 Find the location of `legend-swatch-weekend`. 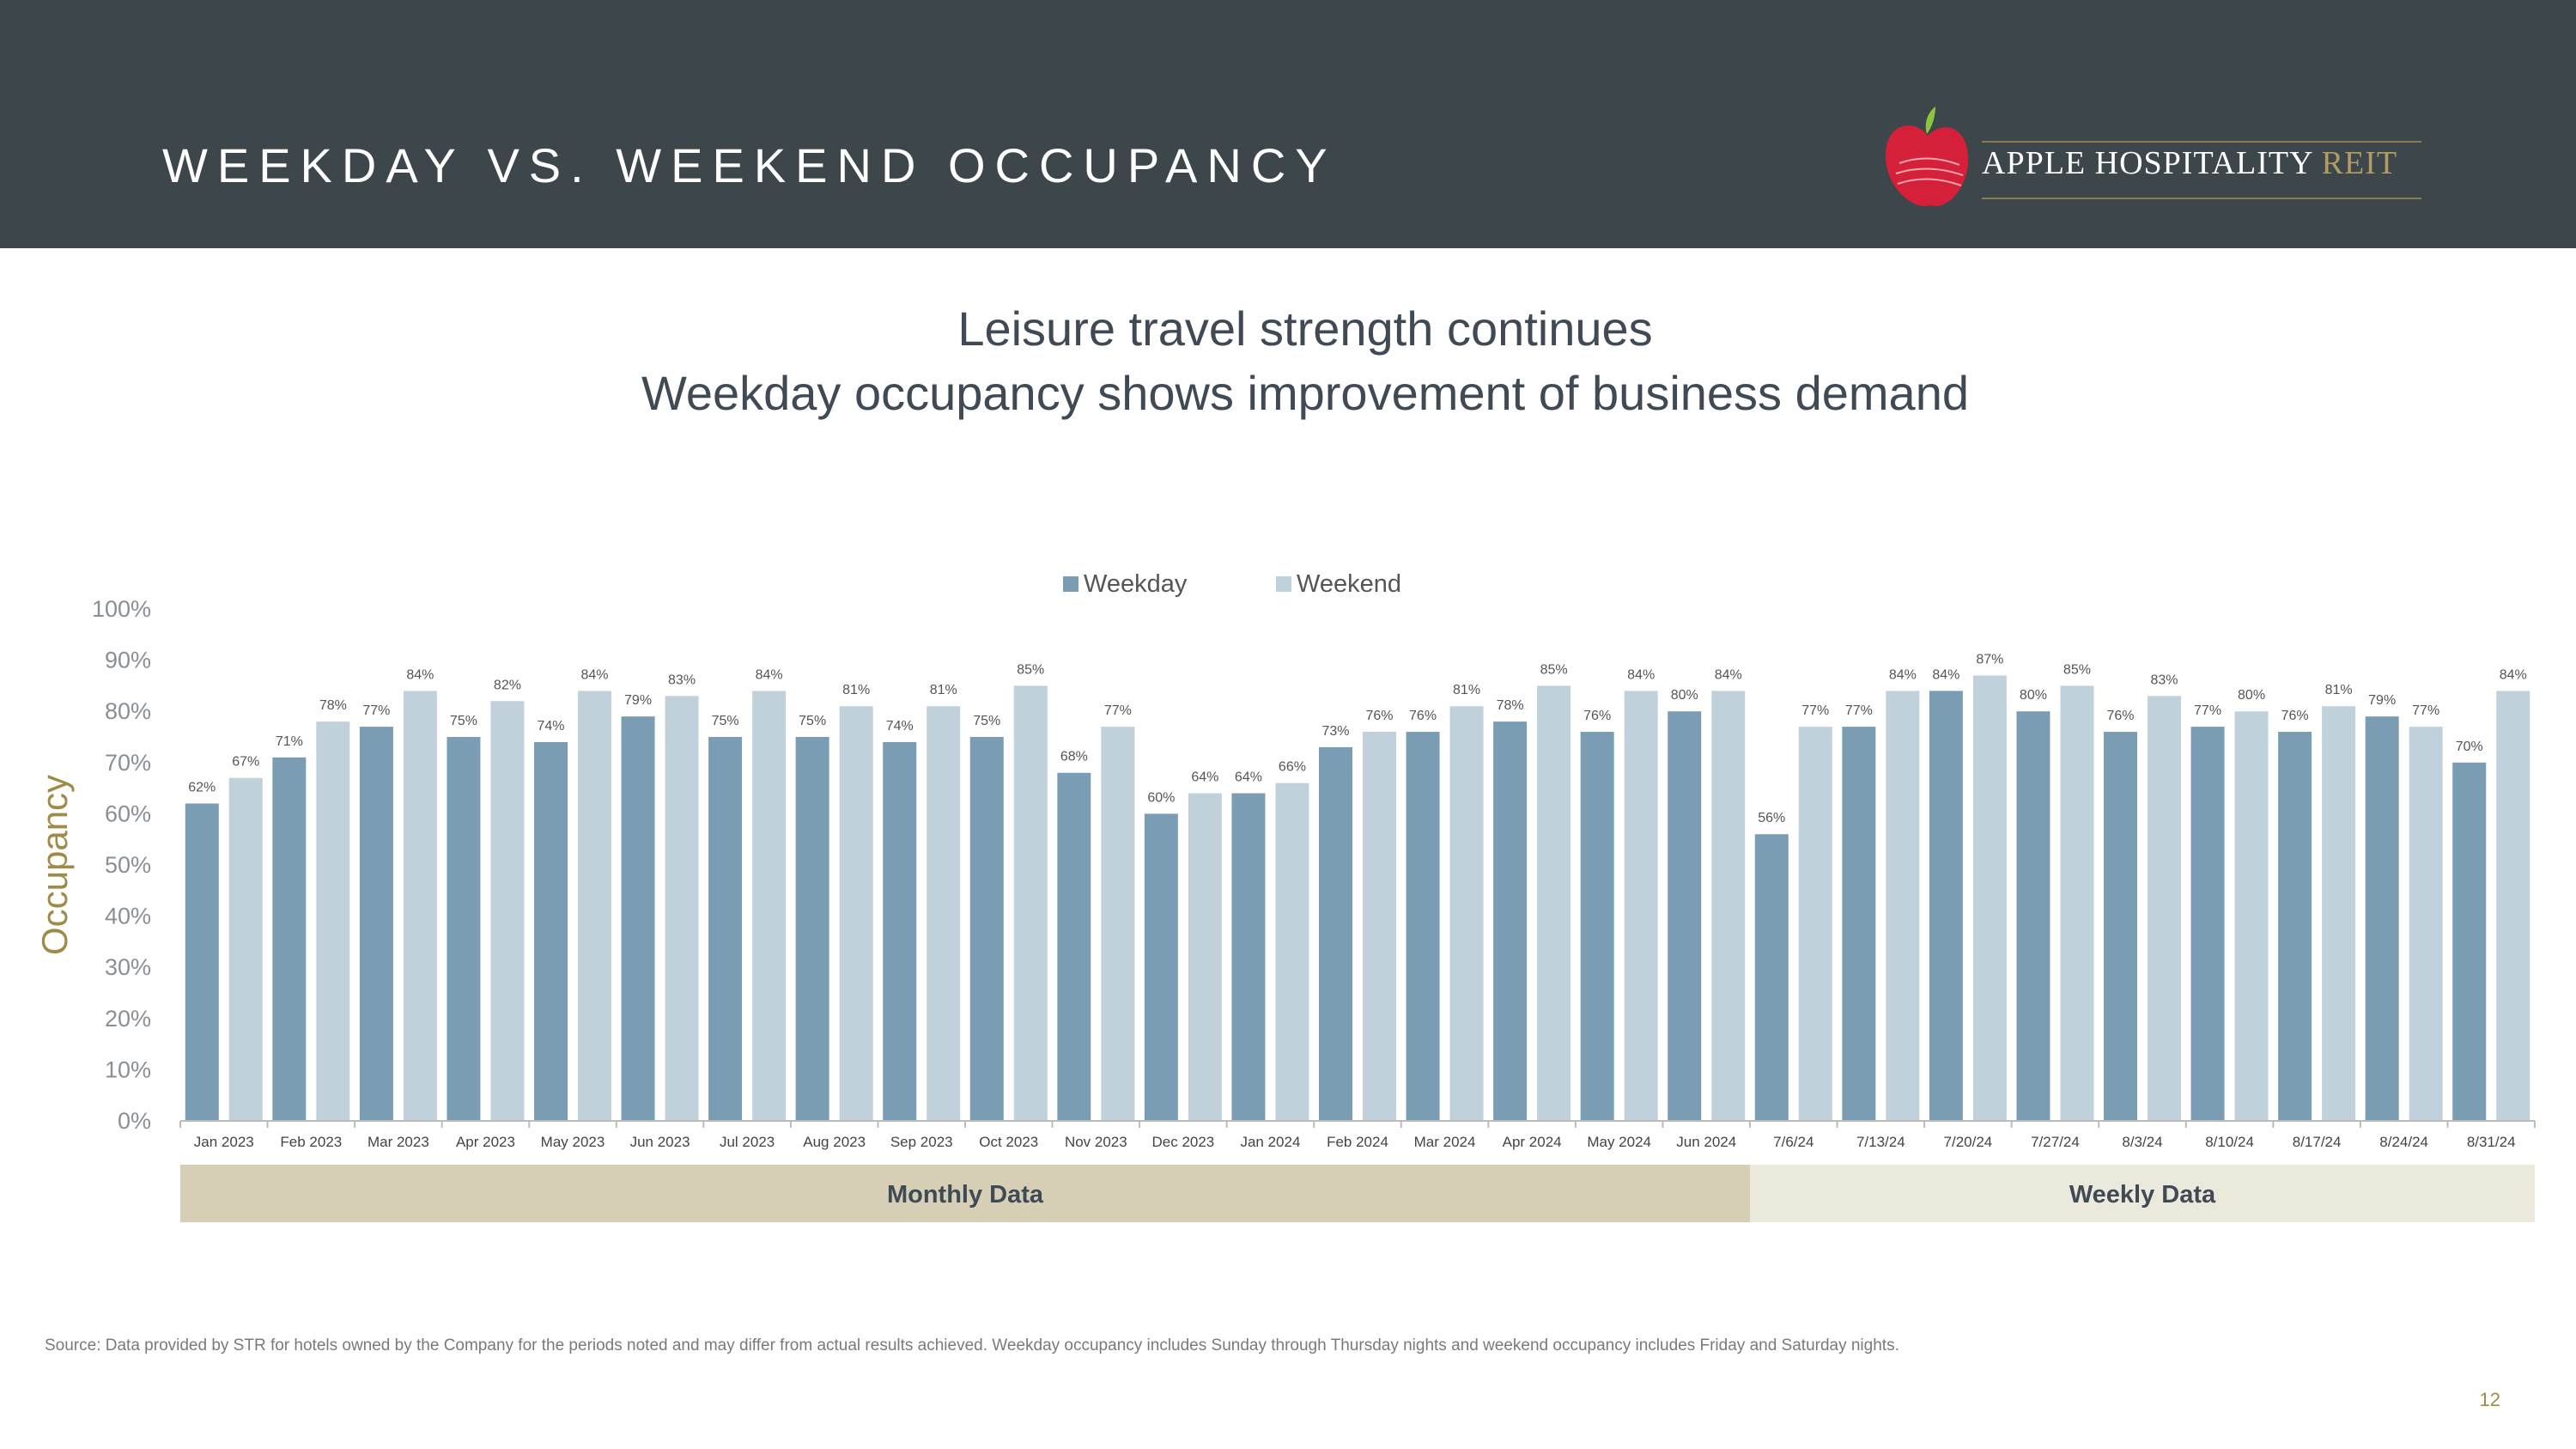

legend-swatch-weekend is located at coordinates (1283, 584).